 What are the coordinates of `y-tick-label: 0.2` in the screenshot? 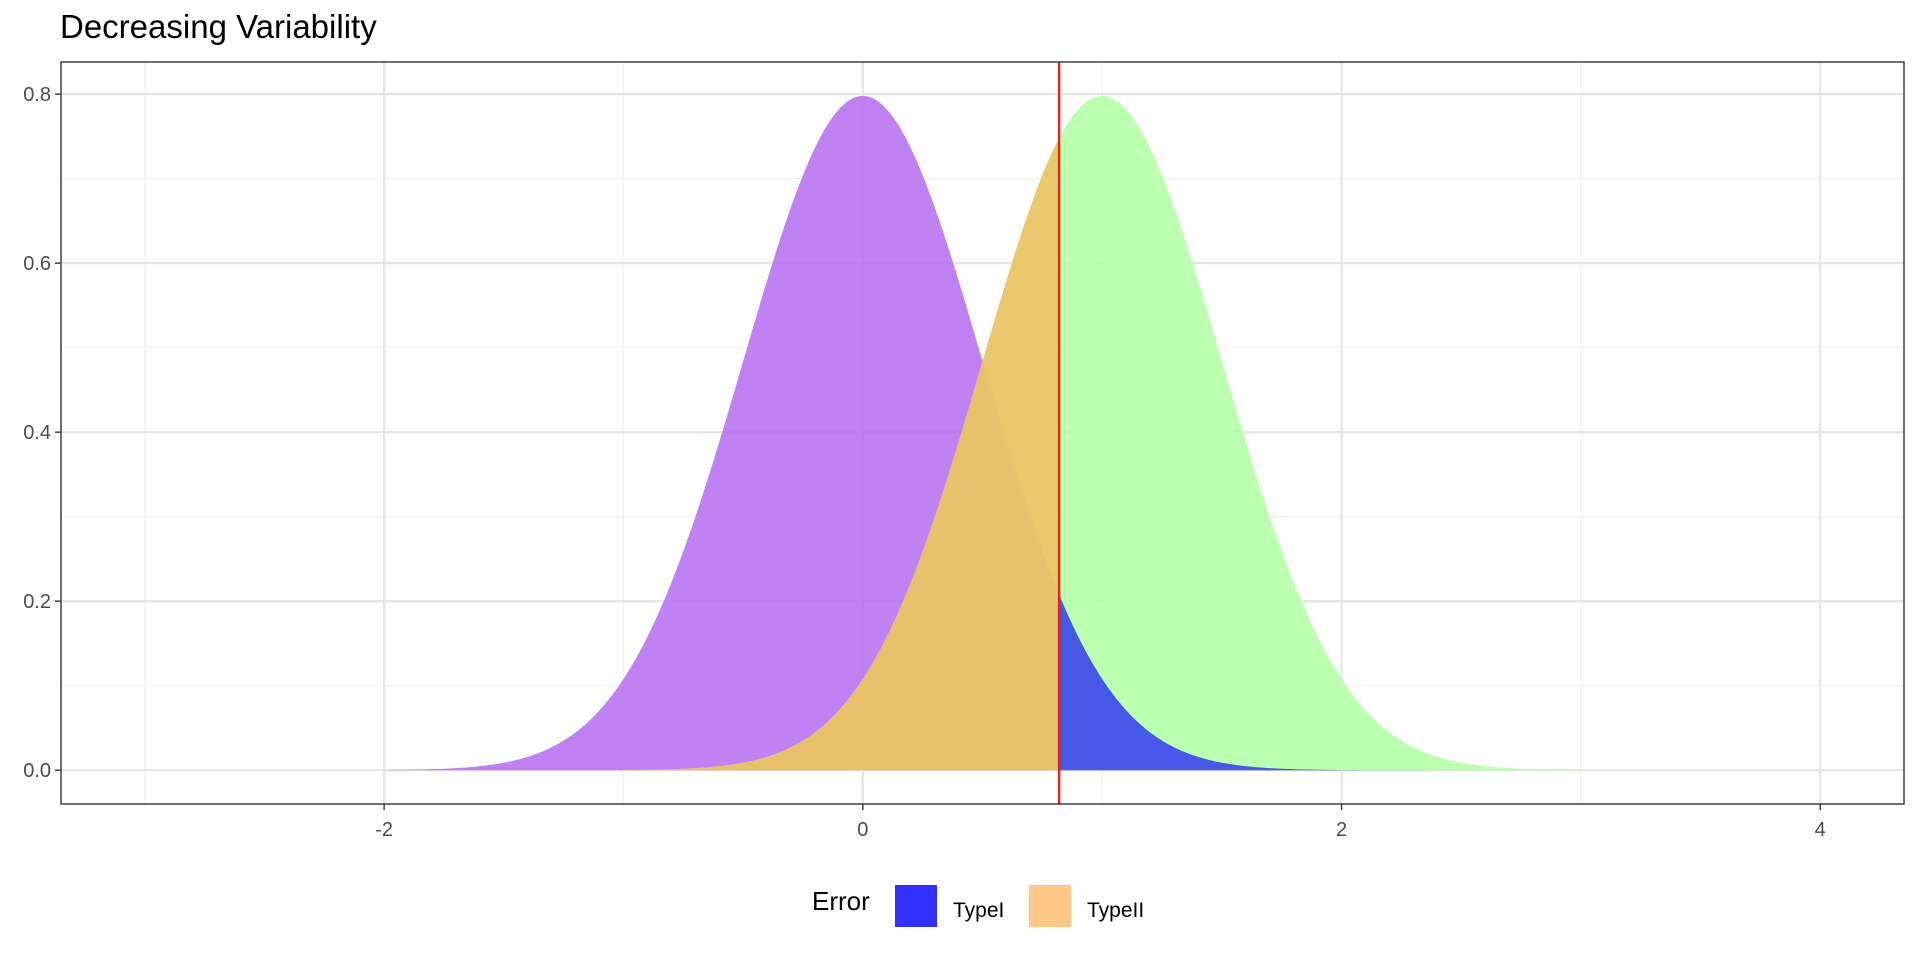 It's located at (37, 602).